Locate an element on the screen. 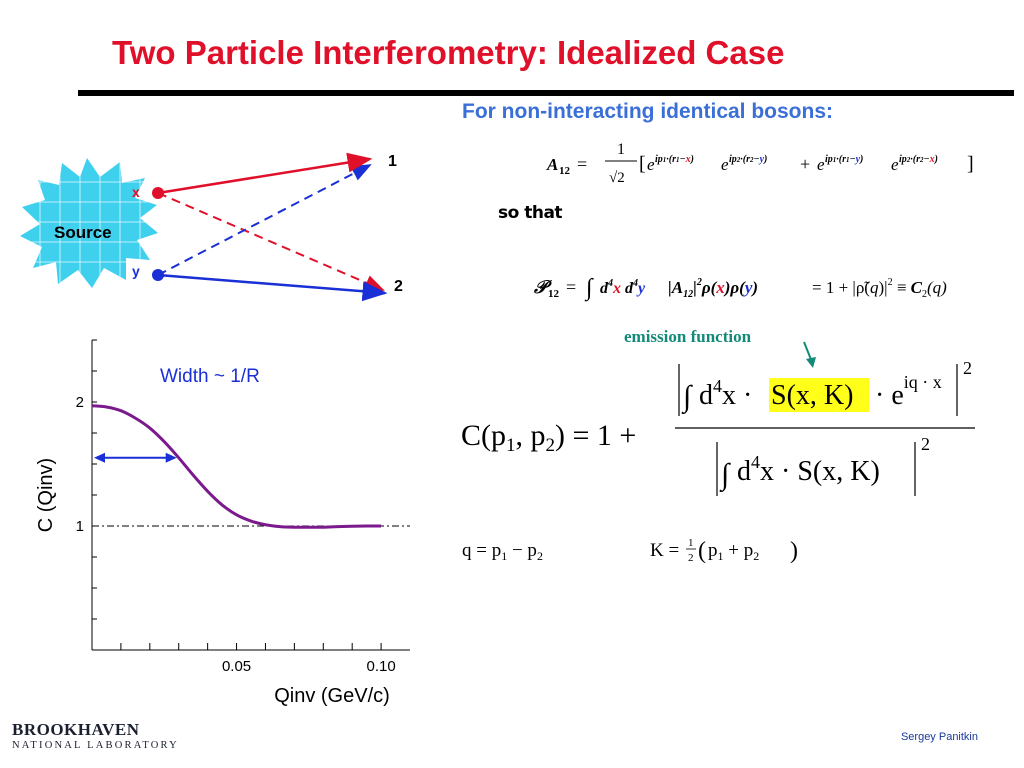 Image resolution: width=1024 pixels, height=768 pixels. x-tick-label: 0.10 is located at coordinates (380, 666).